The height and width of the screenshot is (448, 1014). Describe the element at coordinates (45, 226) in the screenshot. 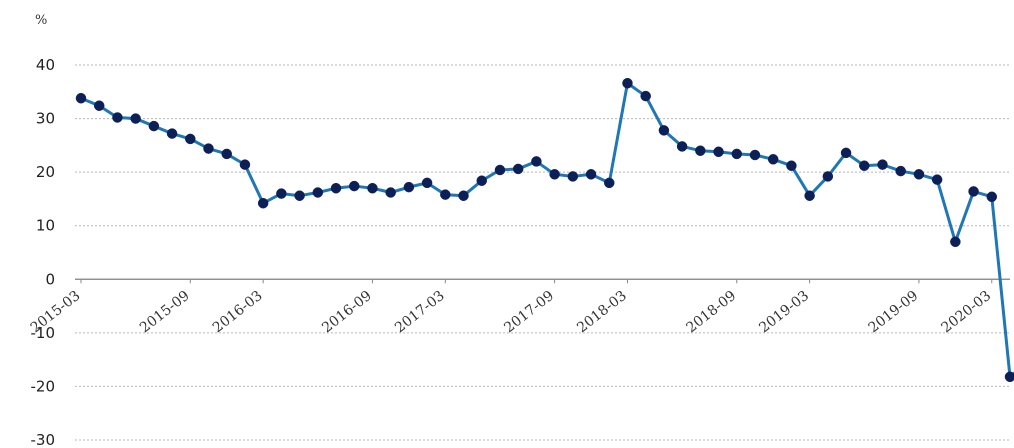

I see `y-tick-label-3: 10` at that location.